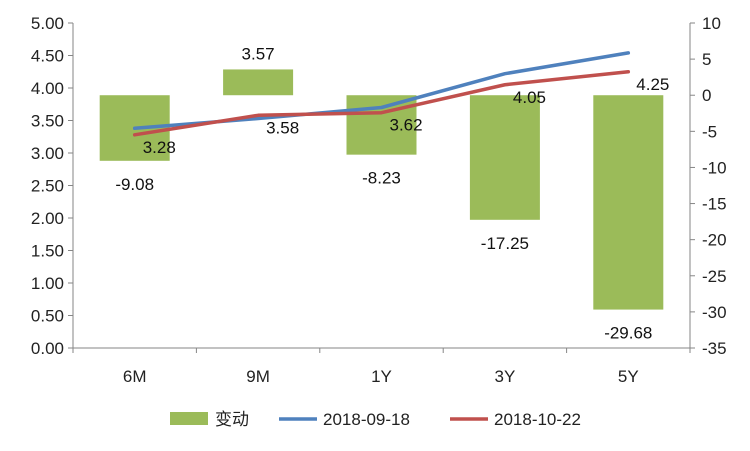  Describe the element at coordinates (47, 251) in the screenshot. I see `left-tick-label: 1.50` at that location.